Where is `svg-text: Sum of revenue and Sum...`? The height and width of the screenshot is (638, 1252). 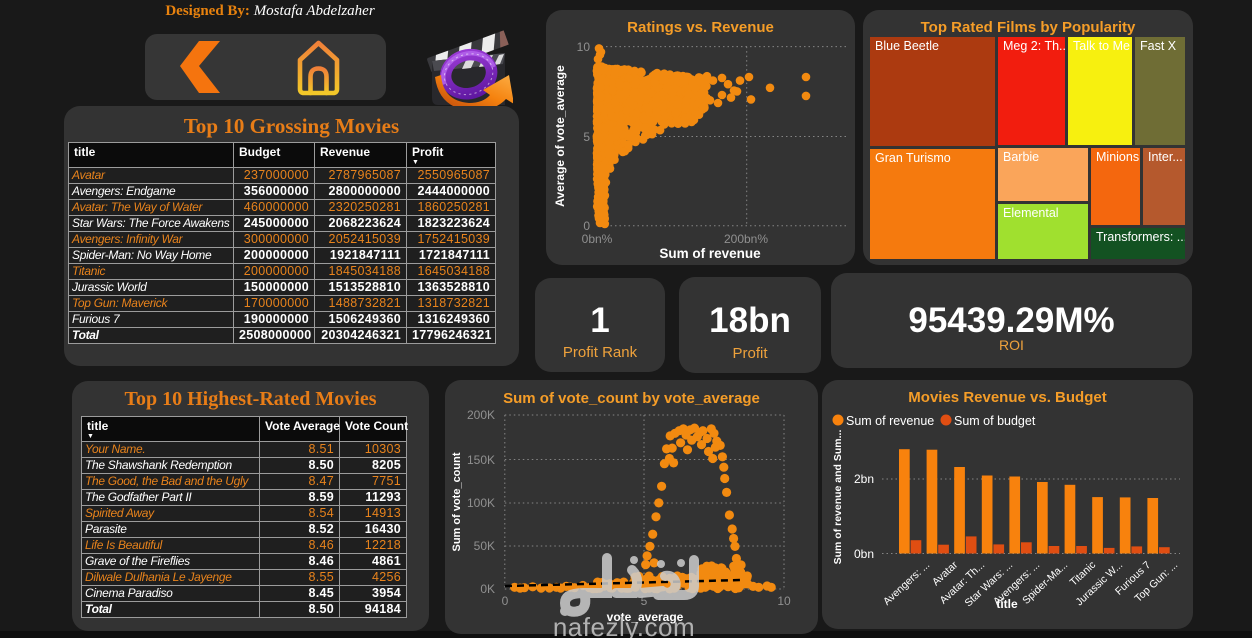
svg-text: Sum of revenue and Sum... is located at coordinates (838, 497).